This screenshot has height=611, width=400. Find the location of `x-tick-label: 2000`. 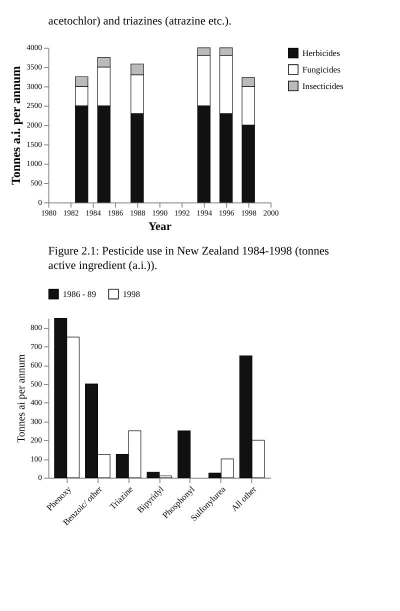

x-tick-label: 2000 is located at coordinates (271, 213).